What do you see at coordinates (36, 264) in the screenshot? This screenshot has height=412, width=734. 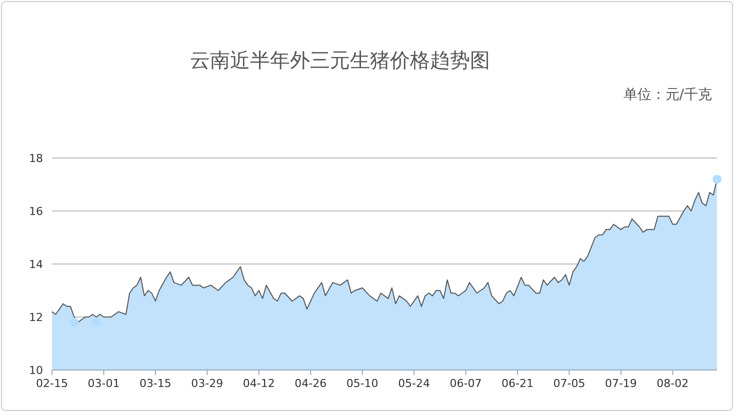 I see `y-tick-label: 14` at bounding box center [36, 264].